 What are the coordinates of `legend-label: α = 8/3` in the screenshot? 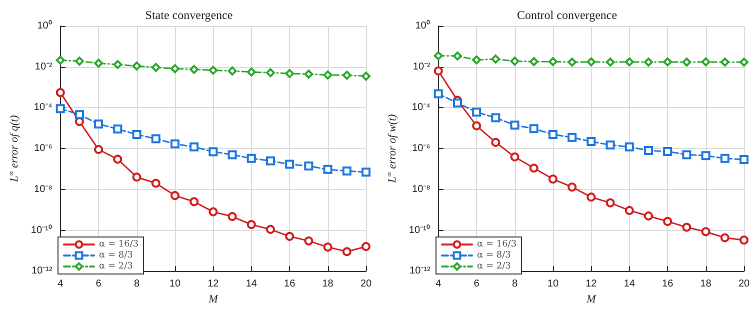 It's located at (116, 255).